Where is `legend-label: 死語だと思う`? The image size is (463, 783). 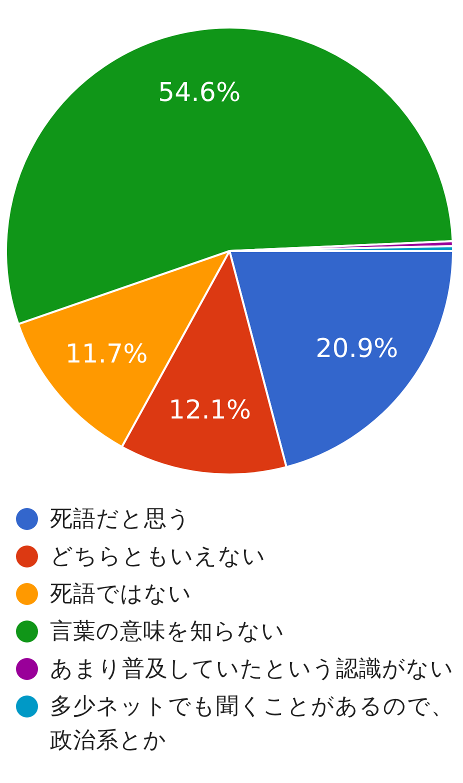
legend-label: 死語だと思う is located at coordinates (120, 519).